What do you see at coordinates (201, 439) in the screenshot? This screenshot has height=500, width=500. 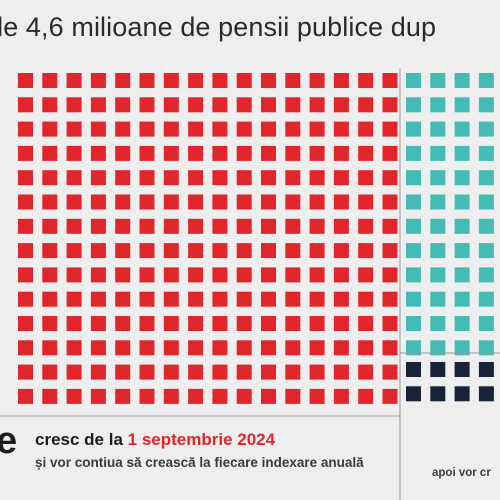 I see `legend-date: 1 septembrie 2024` at bounding box center [201, 439].